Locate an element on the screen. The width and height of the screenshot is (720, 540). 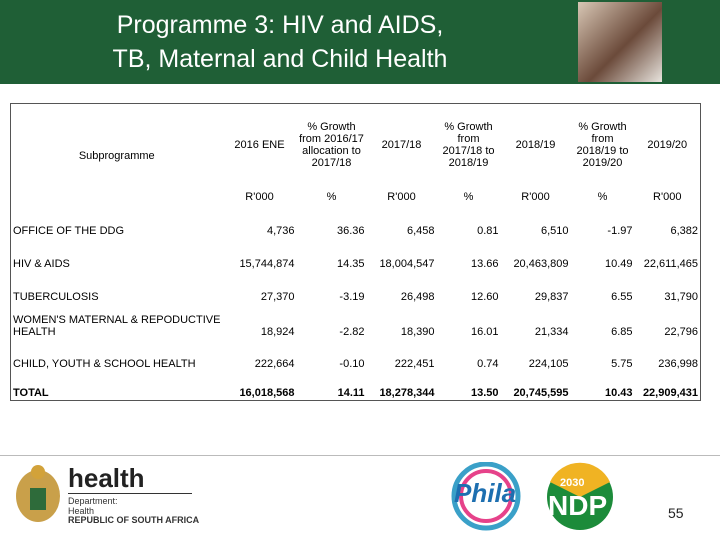
ndp-label: NDP is located at coordinates (578, 505).